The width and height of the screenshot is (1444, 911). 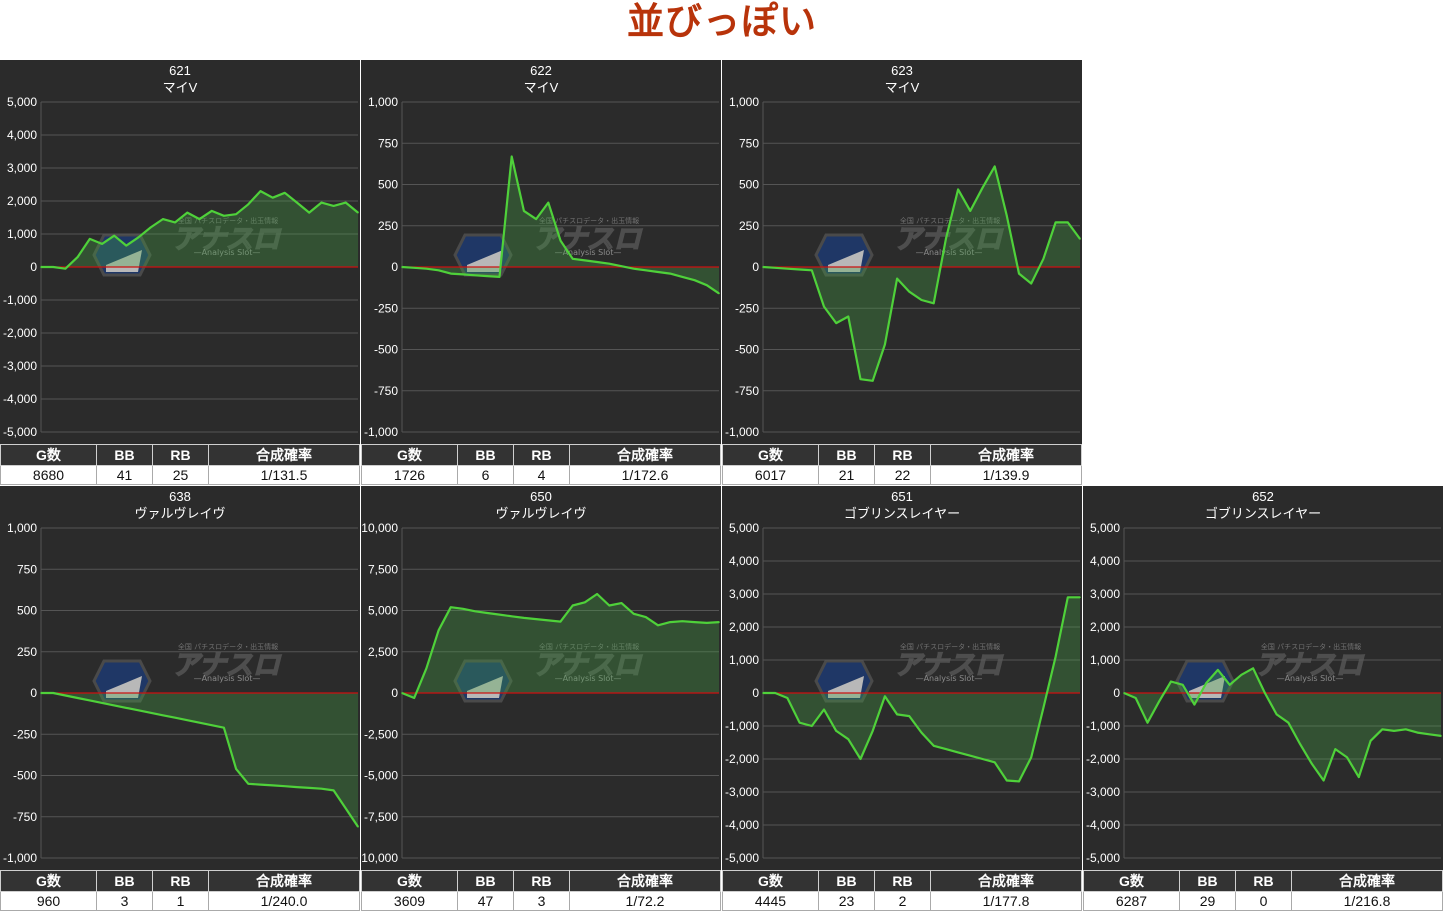 I want to click on games-value: 6017, so click(x=770, y=475).